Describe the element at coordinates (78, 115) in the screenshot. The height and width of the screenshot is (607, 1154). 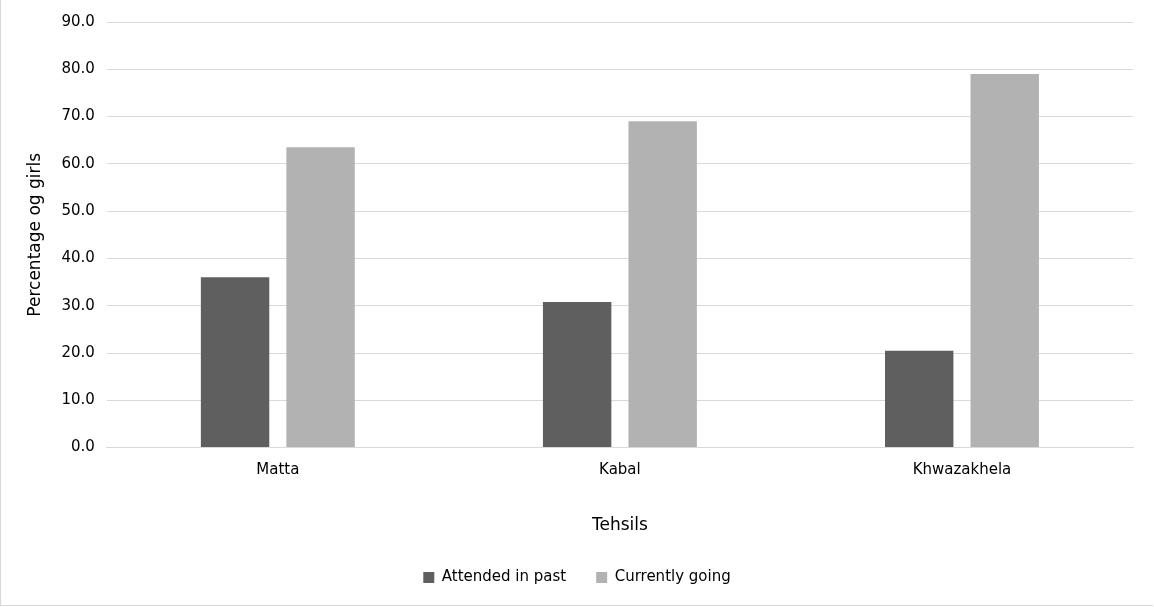
I see `y-tick-label: 70.0` at that location.